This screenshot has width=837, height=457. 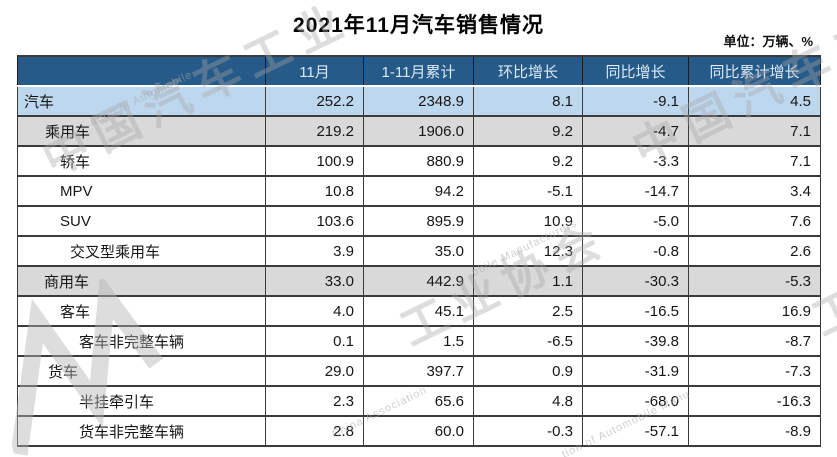 What do you see at coordinates (141, 341) in the screenshot?
I see `row-label: 客车非完整车辆` at bounding box center [141, 341].